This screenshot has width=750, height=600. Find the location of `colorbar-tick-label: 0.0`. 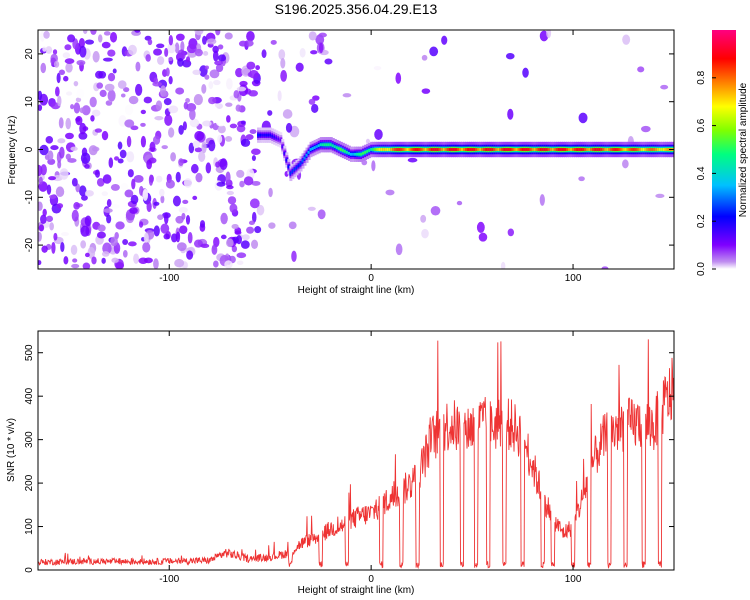

colorbar-tick-label: 0.0 is located at coordinates (701, 269).